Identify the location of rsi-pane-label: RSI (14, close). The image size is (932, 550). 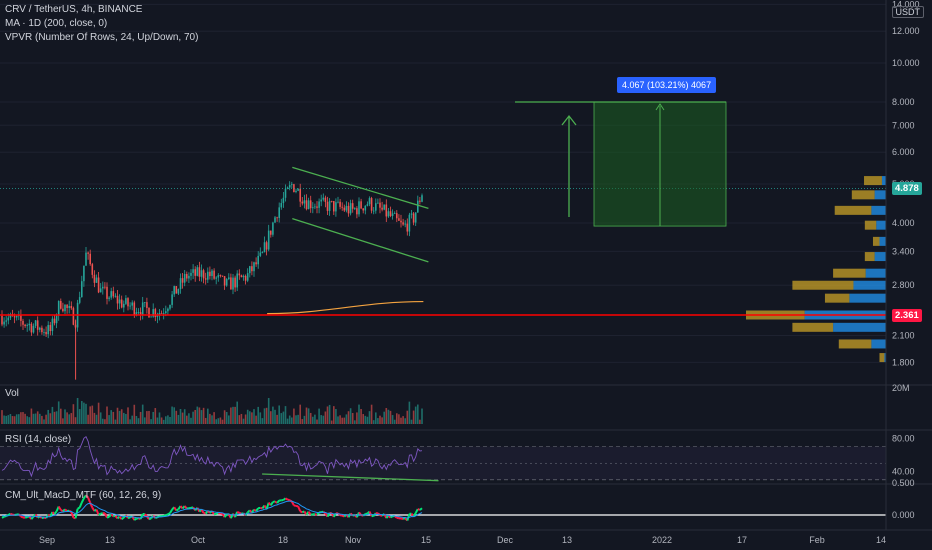
(38, 439).